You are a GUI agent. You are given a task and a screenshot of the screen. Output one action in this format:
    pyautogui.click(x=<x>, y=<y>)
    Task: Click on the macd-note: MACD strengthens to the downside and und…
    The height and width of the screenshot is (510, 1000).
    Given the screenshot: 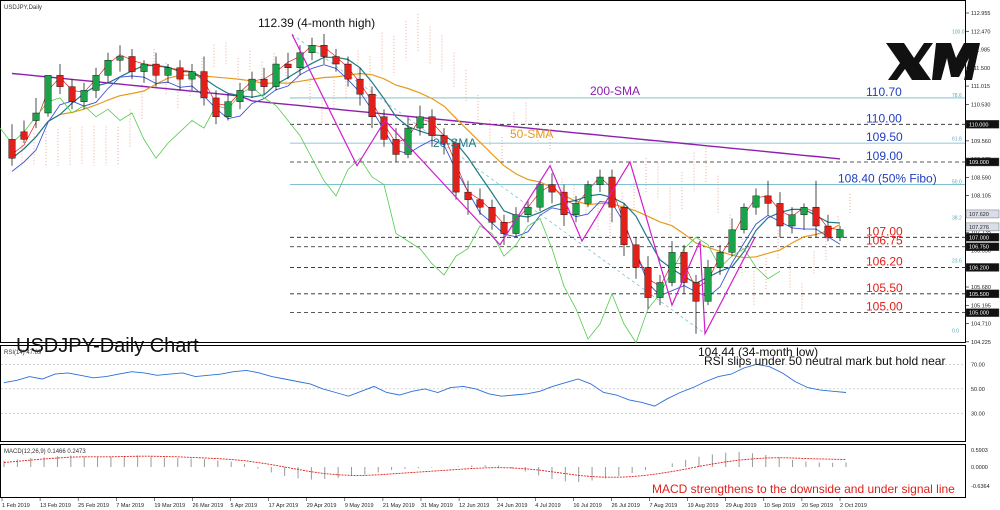 What is the action you would take?
    pyautogui.click(x=803, y=489)
    